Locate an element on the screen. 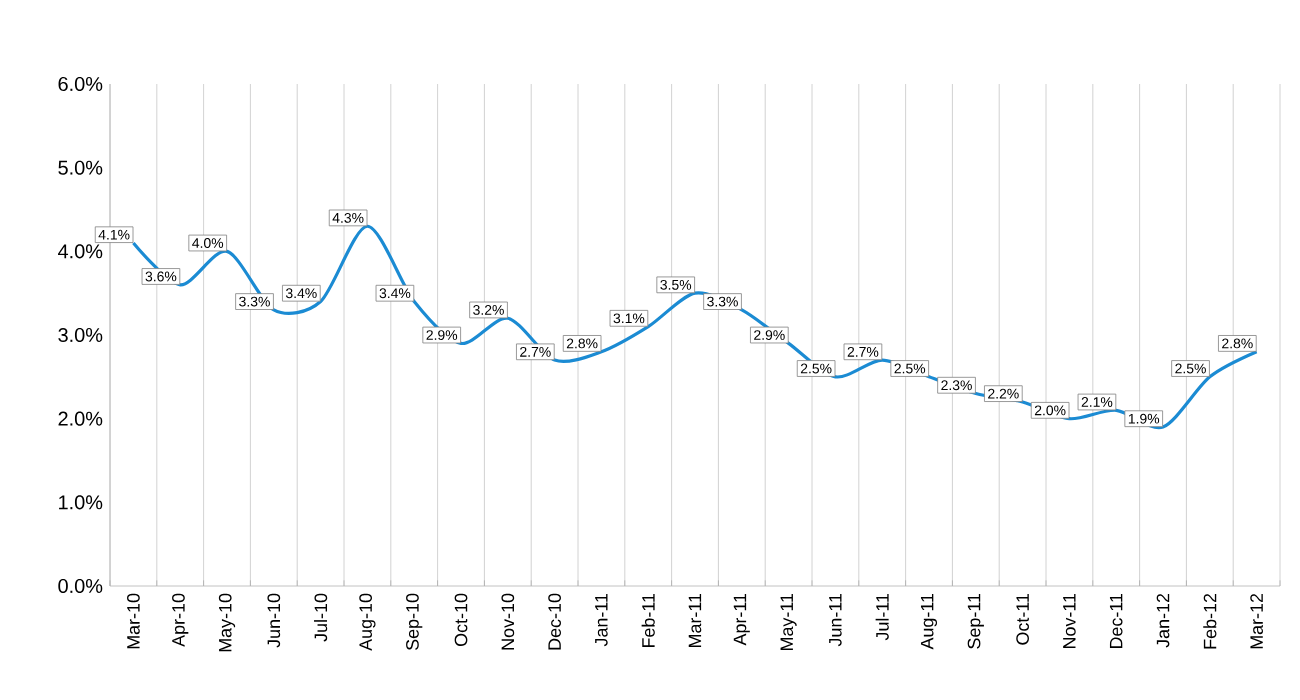  x-tick-label: Jan-11 is located at coordinates (601, 620).